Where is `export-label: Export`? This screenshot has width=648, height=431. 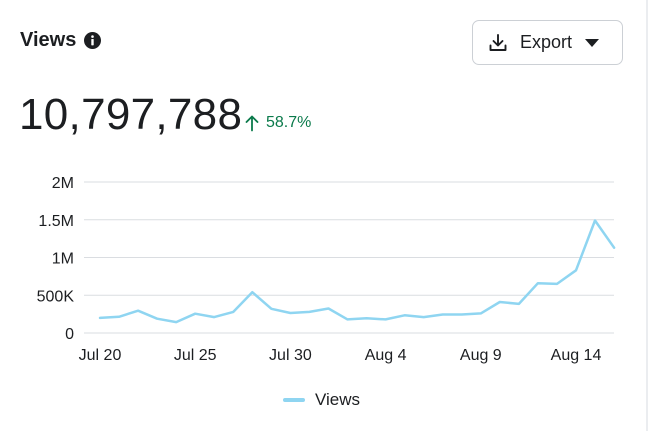
export-label: Export is located at coordinates (546, 42).